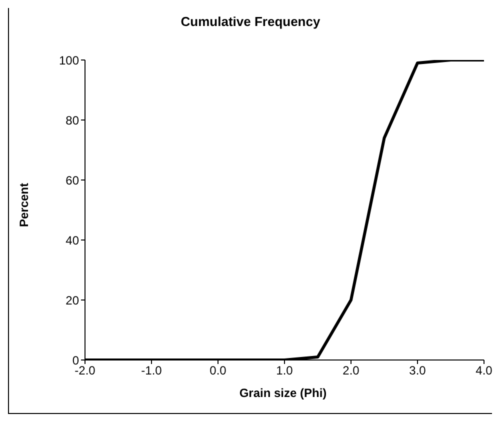 The height and width of the screenshot is (421, 495). I want to click on x-tick-label: 1.0, so click(285, 371).